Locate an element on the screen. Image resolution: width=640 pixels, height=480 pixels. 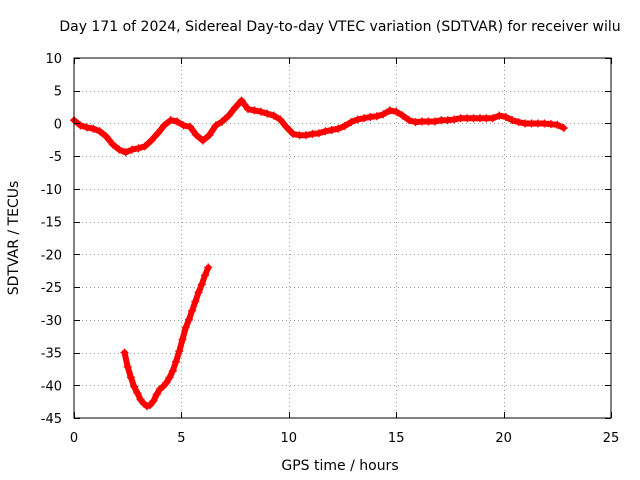
x-tick-label: 20 is located at coordinates (503, 438).